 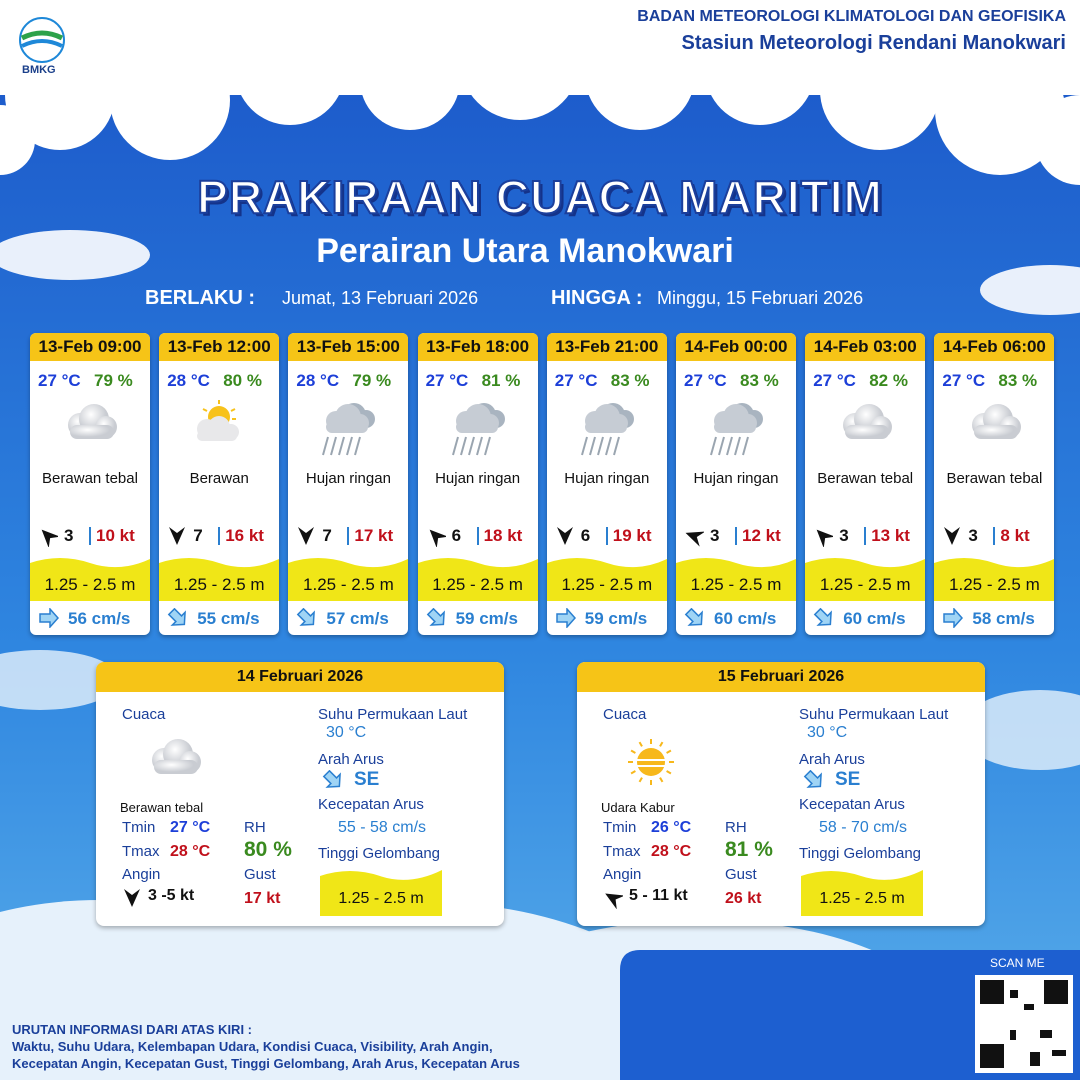 What do you see at coordinates (781, 677) in the screenshot?
I see `panel-date: 15 Februari 2026` at bounding box center [781, 677].